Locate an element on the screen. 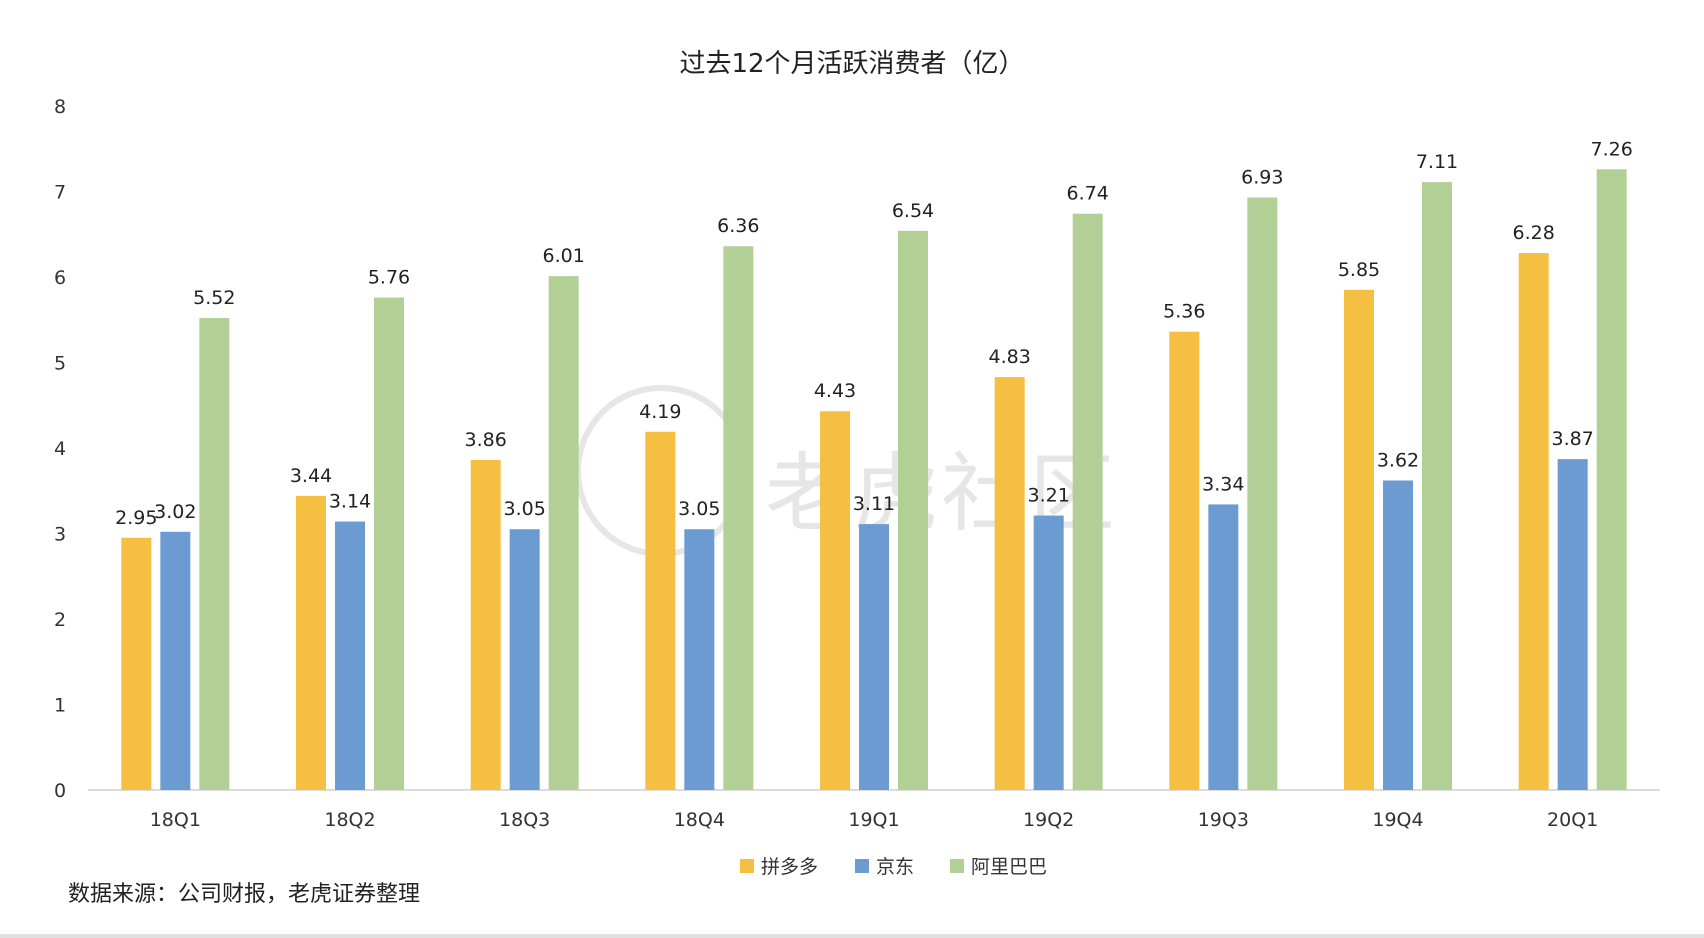 This screenshot has height=938, width=1704. chart-title: 过去12个月活跃消费者（亿） is located at coordinates (851, 64).